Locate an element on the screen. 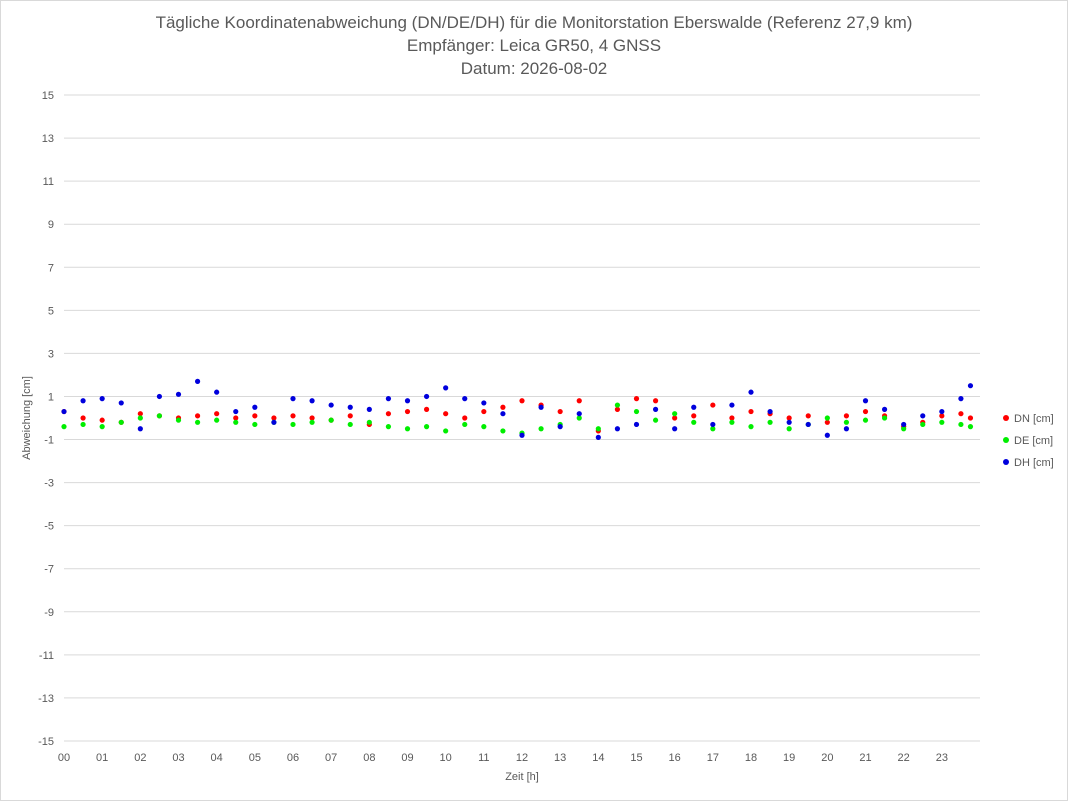  legend-marker is located at coordinates (1006, 418).